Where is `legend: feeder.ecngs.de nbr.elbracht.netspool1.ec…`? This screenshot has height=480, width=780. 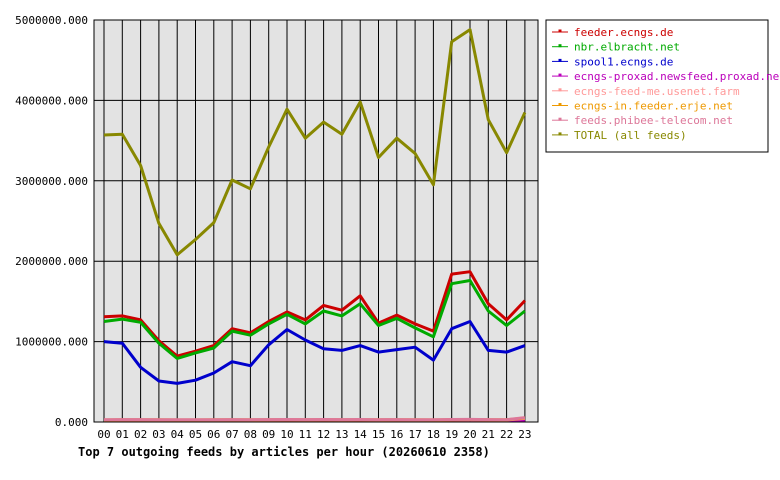
legend: feeder.ecngs.de nbr.elbracht.netspool1.ec… is located at coordinates (662, 86).